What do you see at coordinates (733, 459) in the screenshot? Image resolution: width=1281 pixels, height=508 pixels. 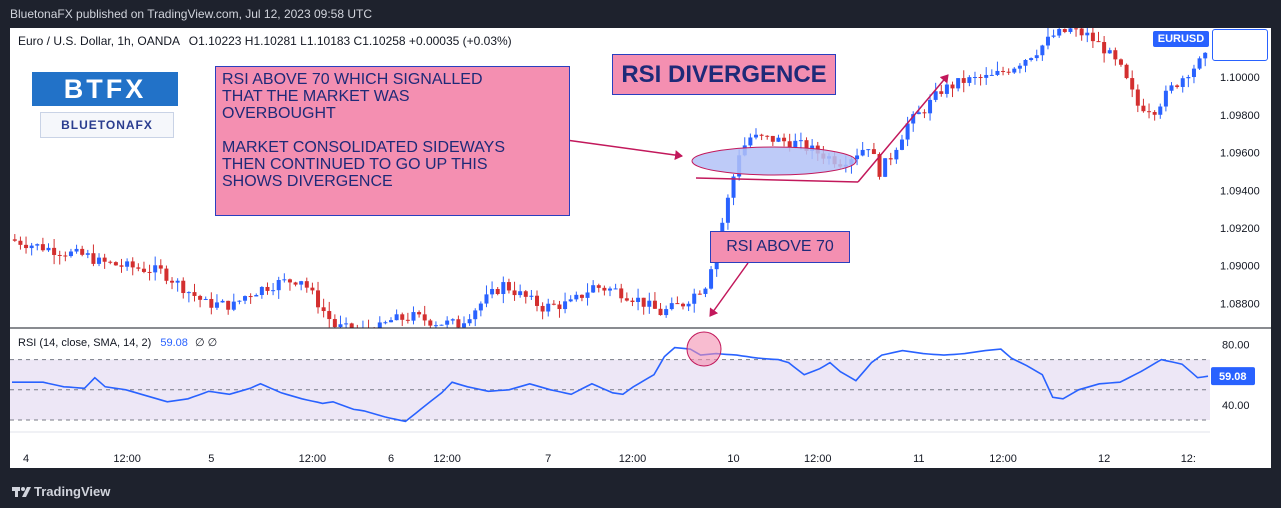 I see `time-tick-label: 10` at bounding box center [733, 459].